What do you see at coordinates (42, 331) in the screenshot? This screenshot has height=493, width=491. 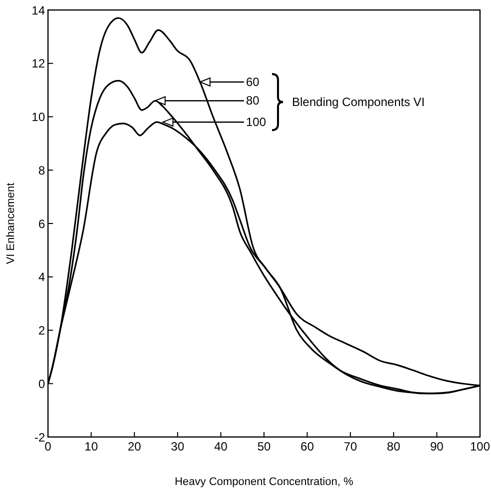 I see `y-tick-label: 2` at bounding box center [42, 331].